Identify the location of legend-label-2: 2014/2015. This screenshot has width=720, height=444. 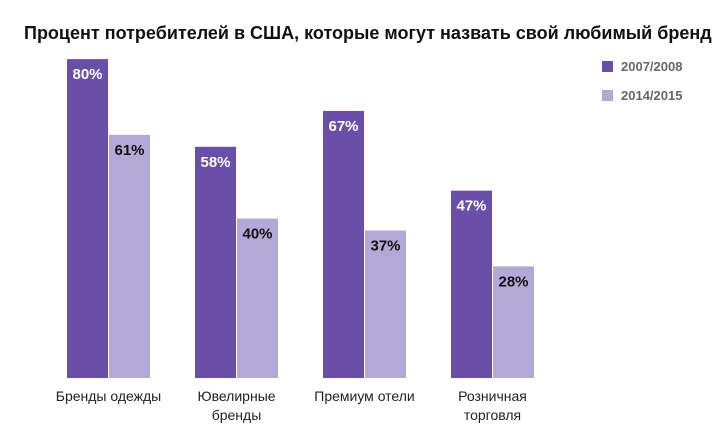
(651, 95).